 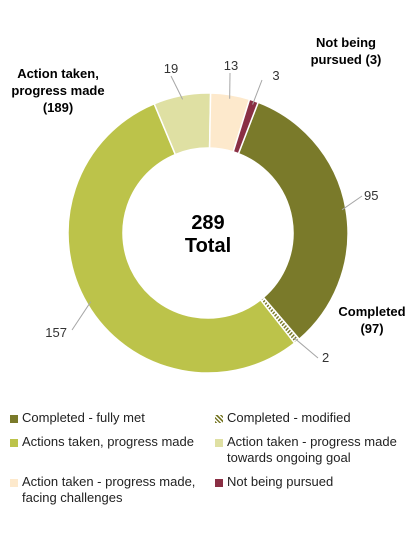 What do you see at coordinates (371, 328) in the screenshot?
I see `group-label-completed-line2: (97)` at bounding box center [371, 328].